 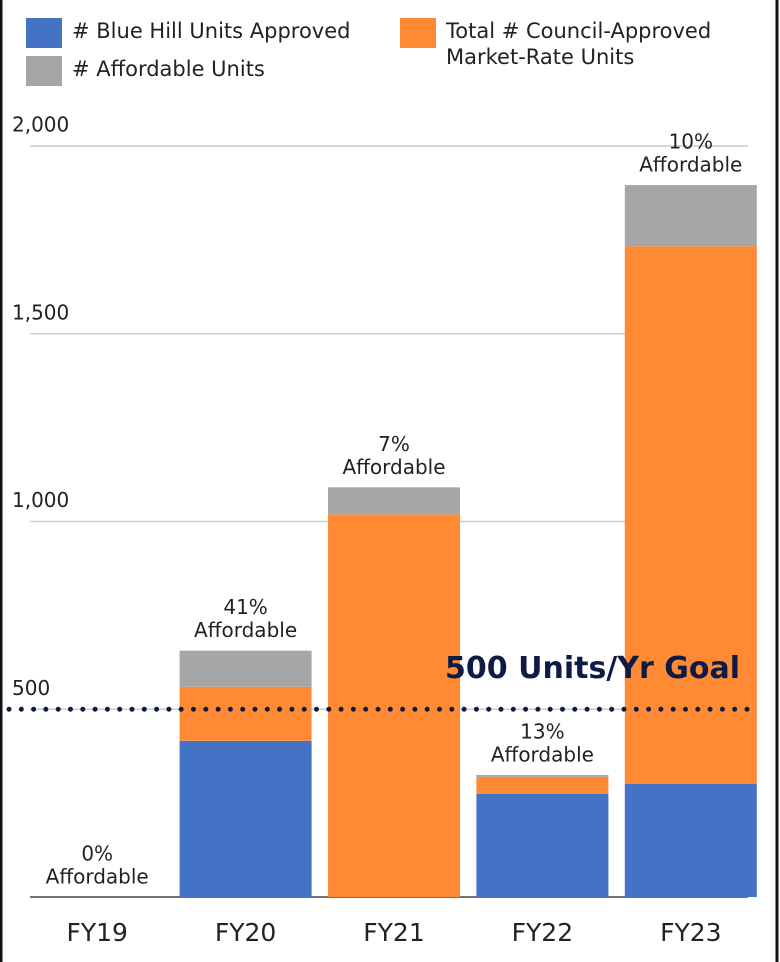 I want to click on x-tick-label: FY22, so click(x=542, y=932).